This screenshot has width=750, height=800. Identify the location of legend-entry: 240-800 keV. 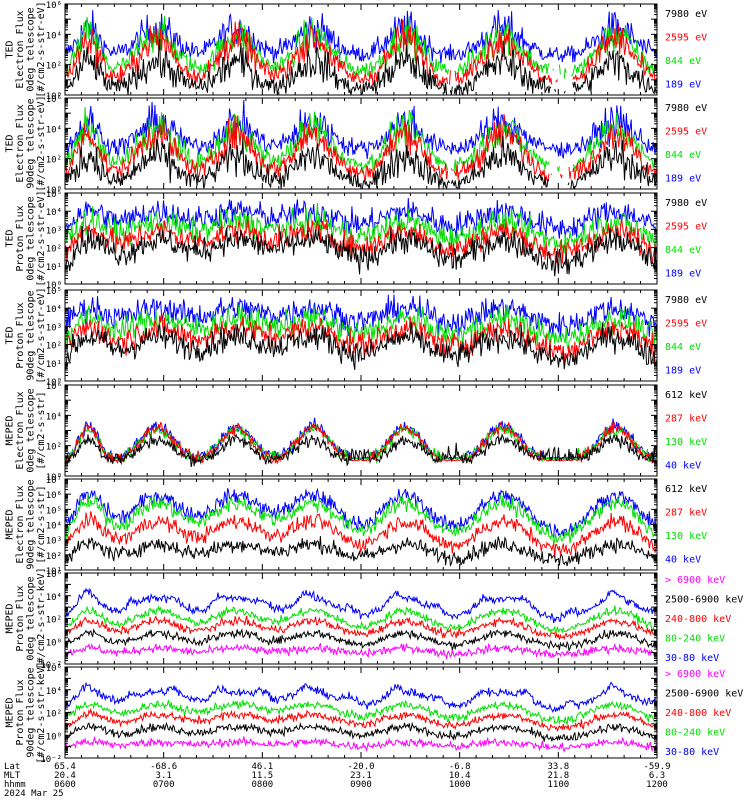
(698, 713).